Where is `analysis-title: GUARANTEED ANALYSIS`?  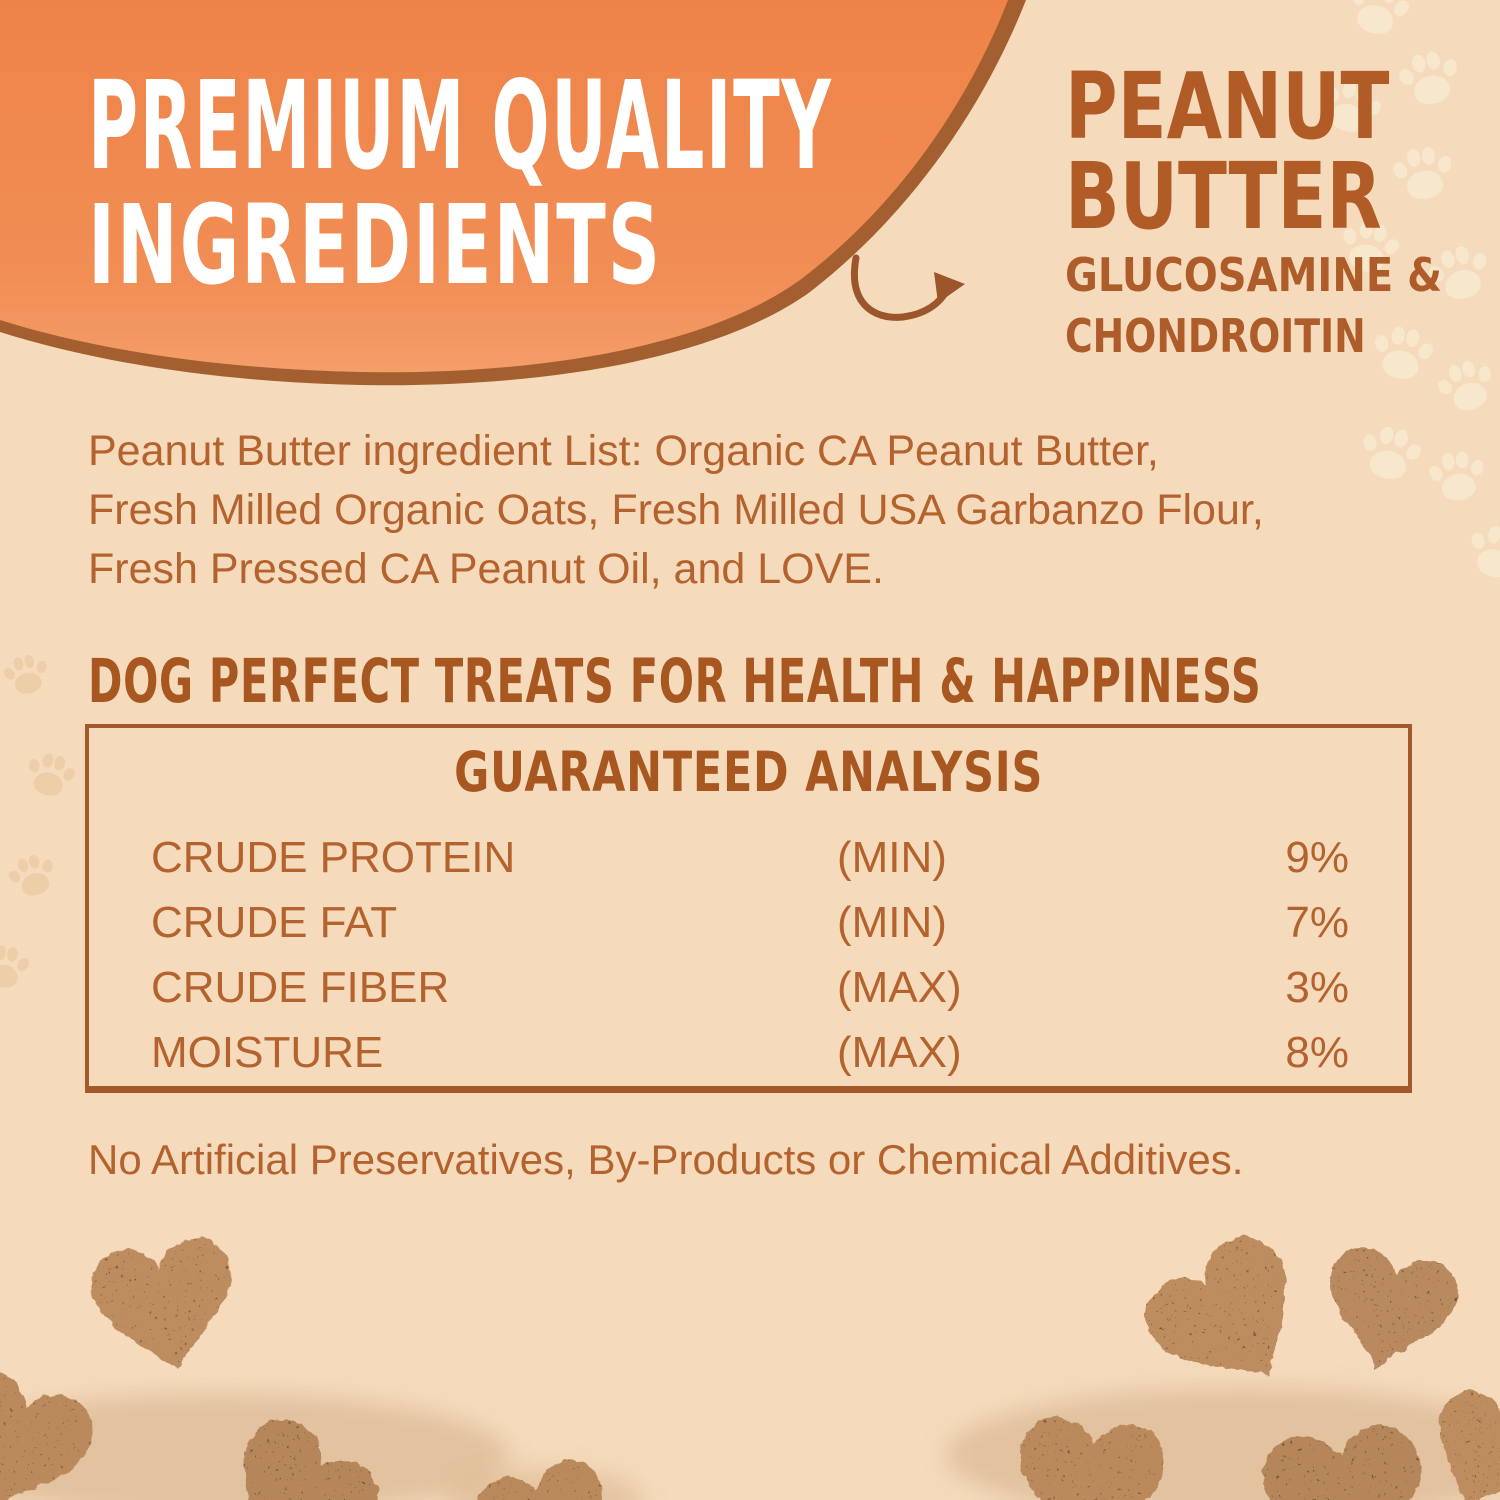 analysis-title: GUARANTEED ANALYSIS is located at coordinates (748, 772).